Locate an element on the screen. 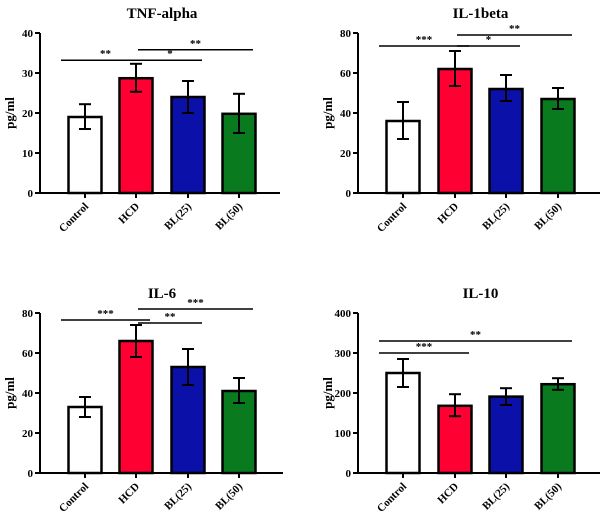 The image size is (607, 521). chart-title: TNF-alpha is located at coordinates (162, 14).